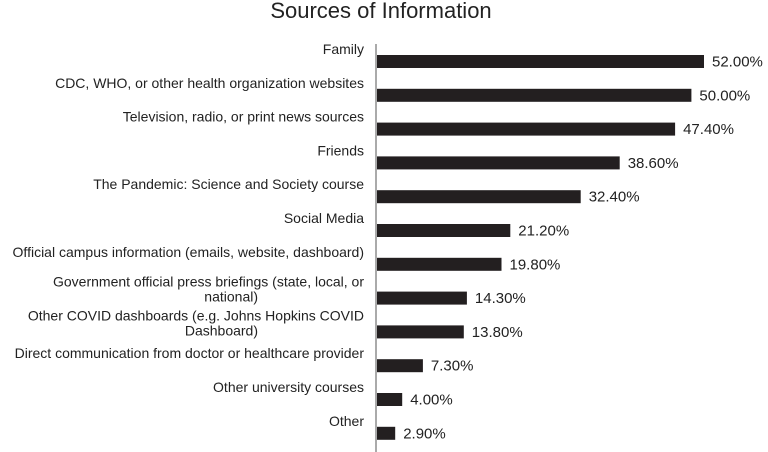 The height and width of the screenshot is (452, 768). What do you see at coordinates (324, 218) in the screenshot?
I see `category-label: Social Media` at bounding box center [324, 218].